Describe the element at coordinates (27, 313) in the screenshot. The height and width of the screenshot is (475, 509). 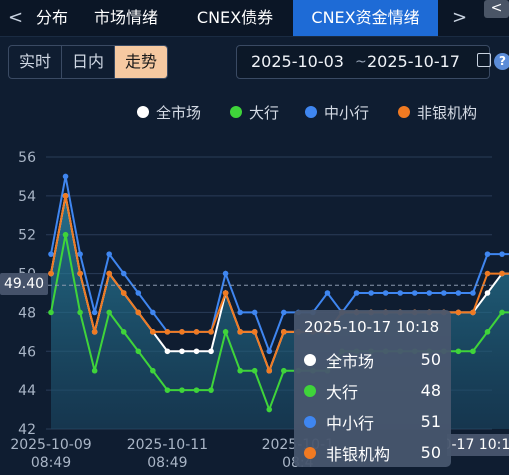
I see `y-tick-label: 48` at that location.